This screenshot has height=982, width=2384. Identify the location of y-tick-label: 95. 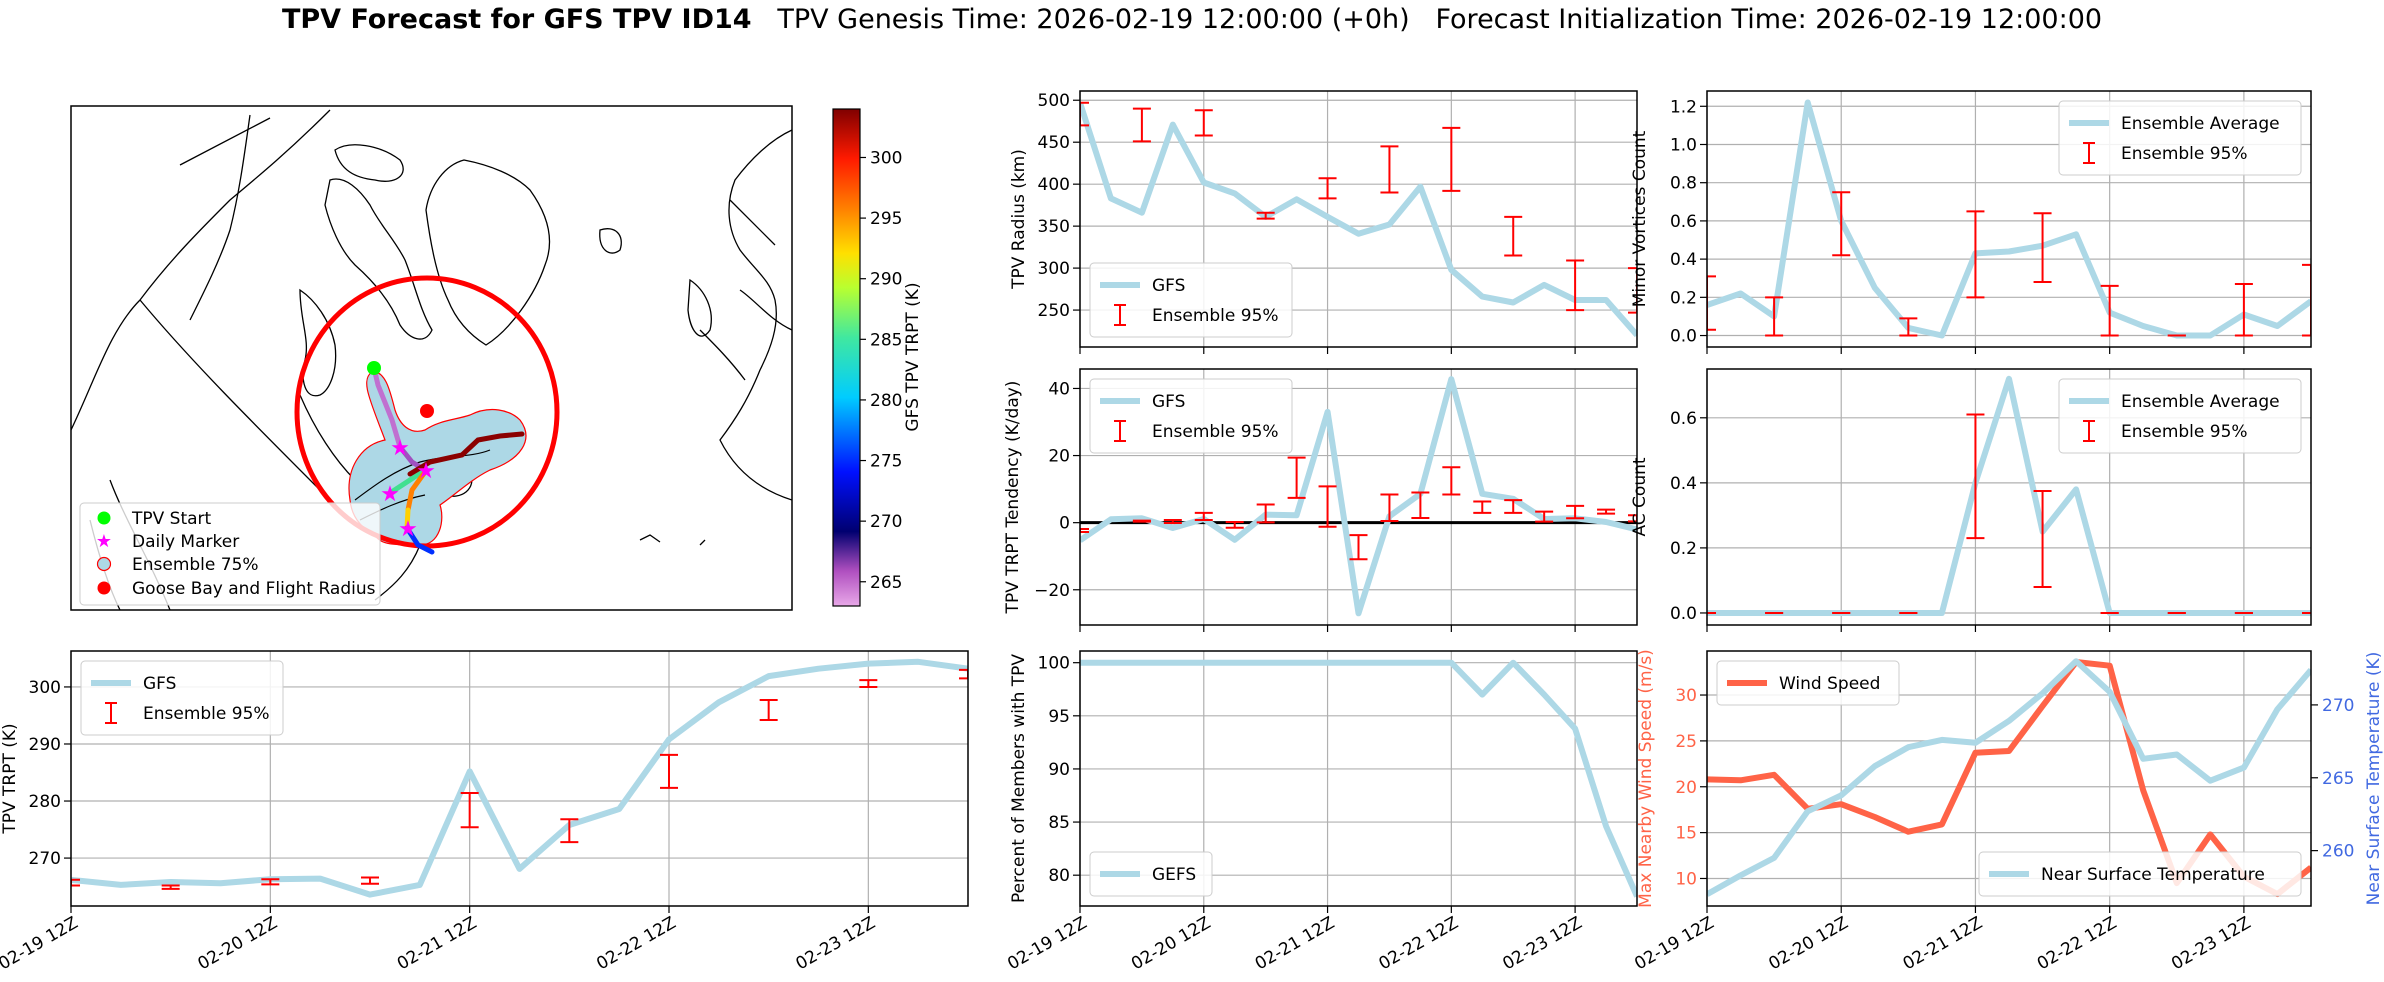
(1059, 717).